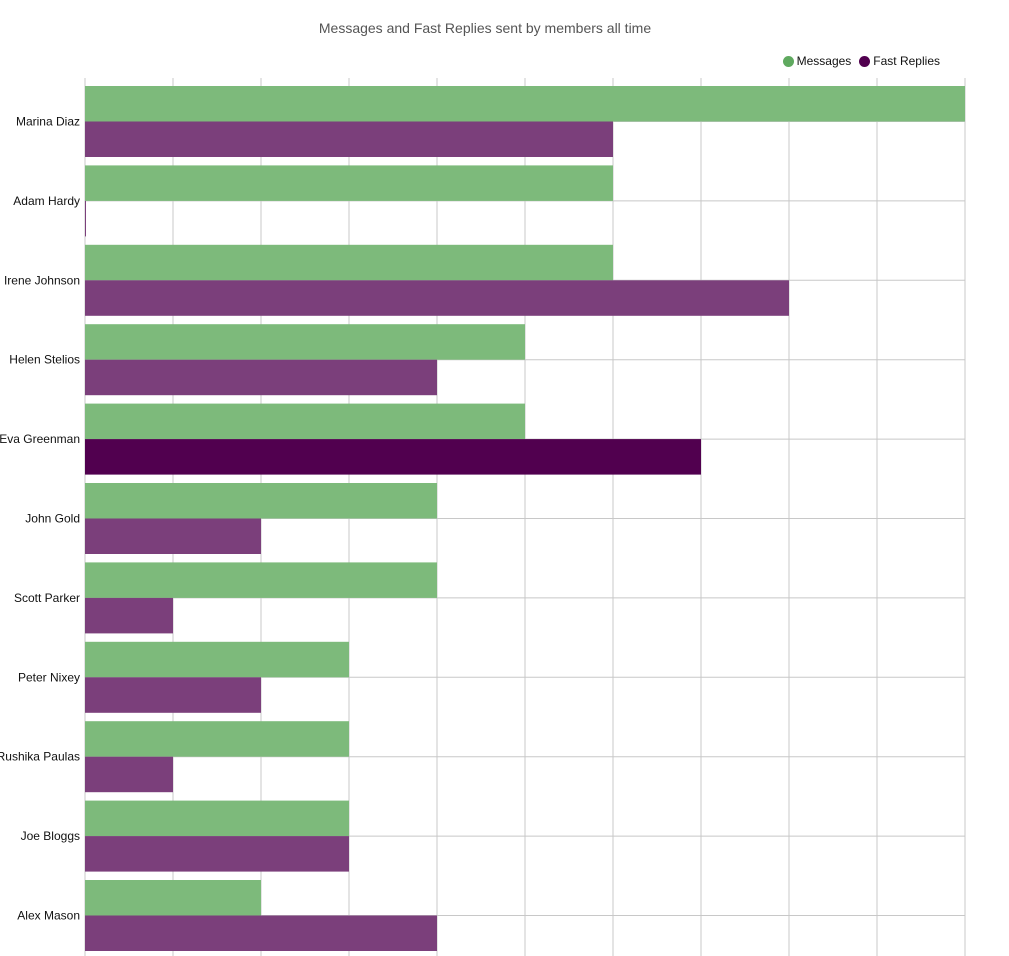 Image resolution: width=1009 pixels, height=956 pixels. I want to click on bar-fast-replies-adam-hardy, so click(85, 218).